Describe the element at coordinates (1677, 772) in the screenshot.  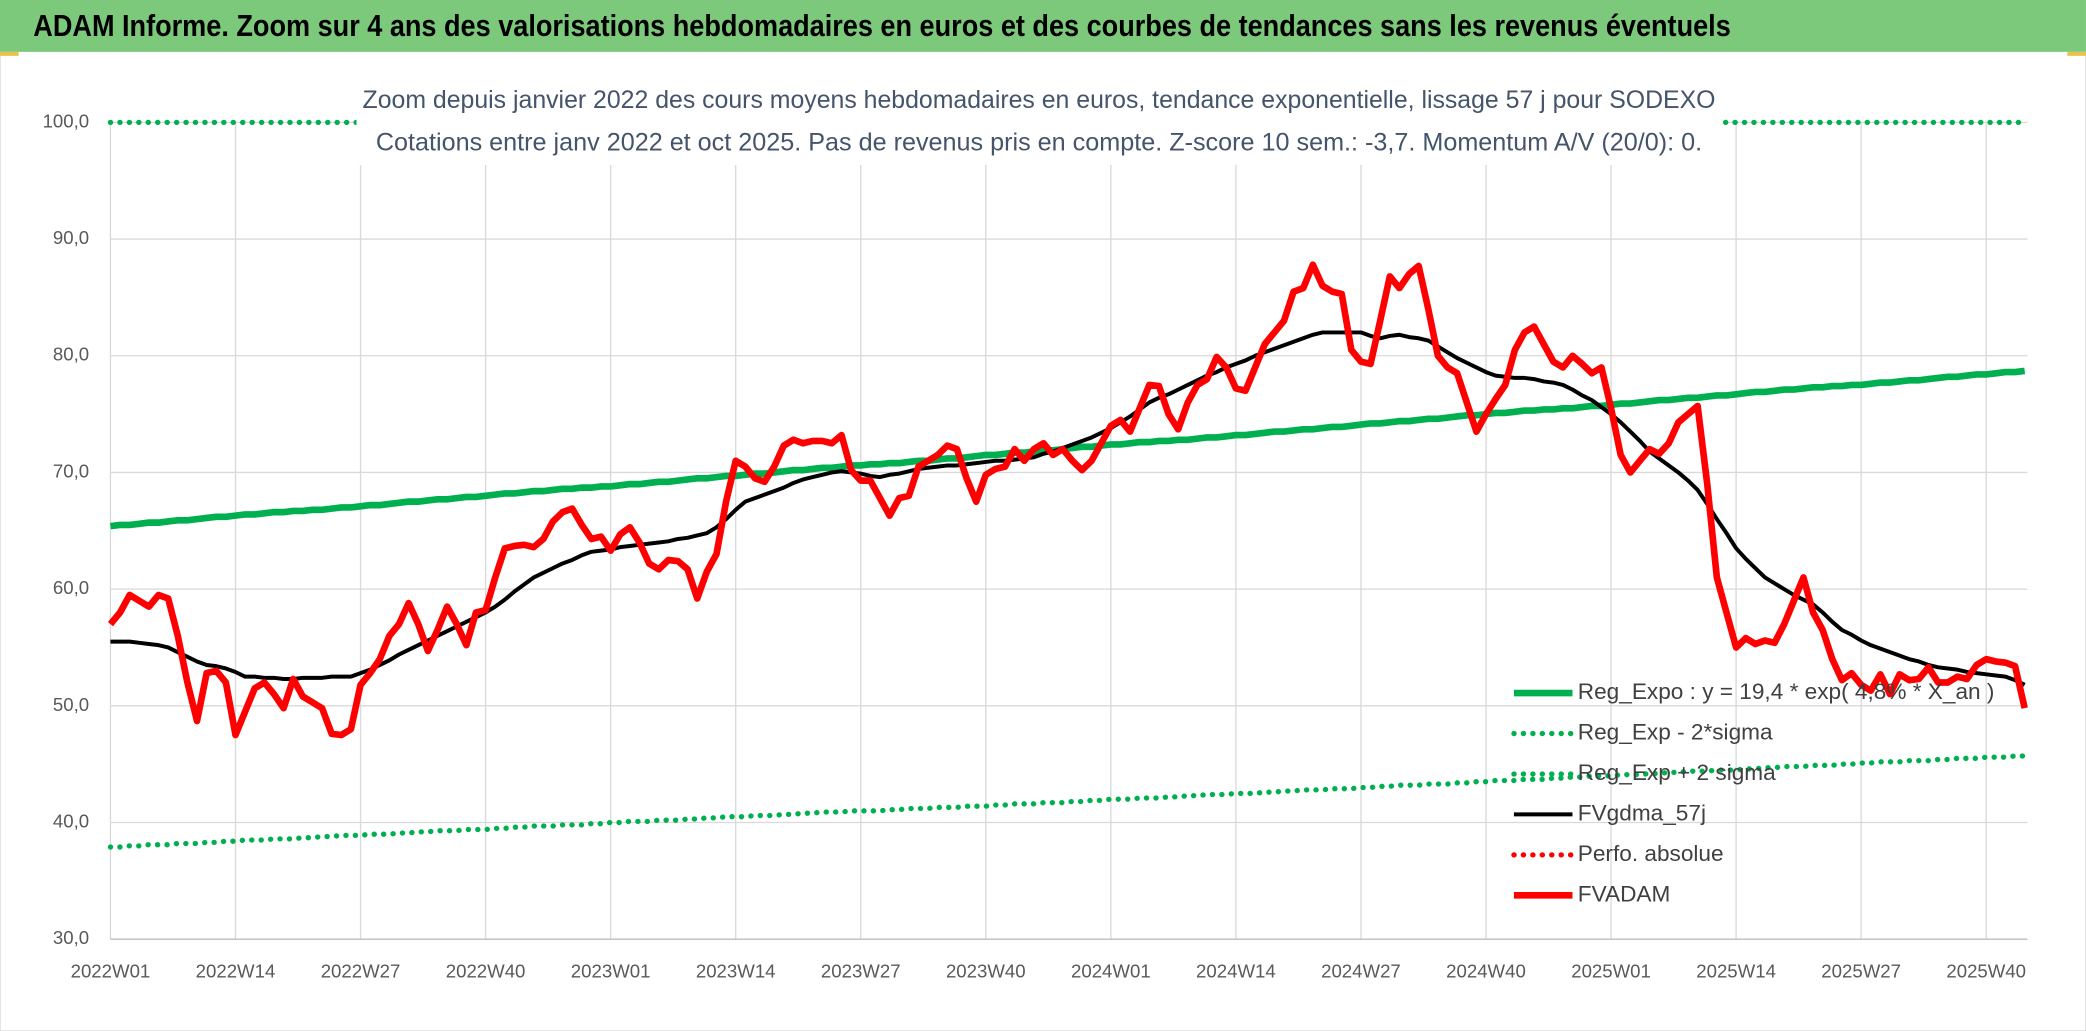
I see `legend-label: Reg_Exp + 2 sigma` at that location.